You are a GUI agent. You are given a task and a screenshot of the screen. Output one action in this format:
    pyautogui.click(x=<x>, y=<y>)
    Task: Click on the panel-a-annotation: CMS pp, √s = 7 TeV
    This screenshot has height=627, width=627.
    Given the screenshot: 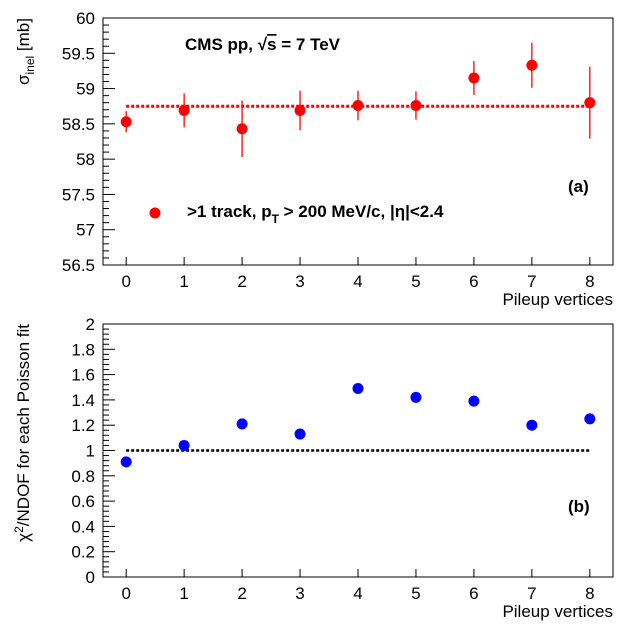 What is the action you would take?
    pyautogui.click(x=263, y=44)
    